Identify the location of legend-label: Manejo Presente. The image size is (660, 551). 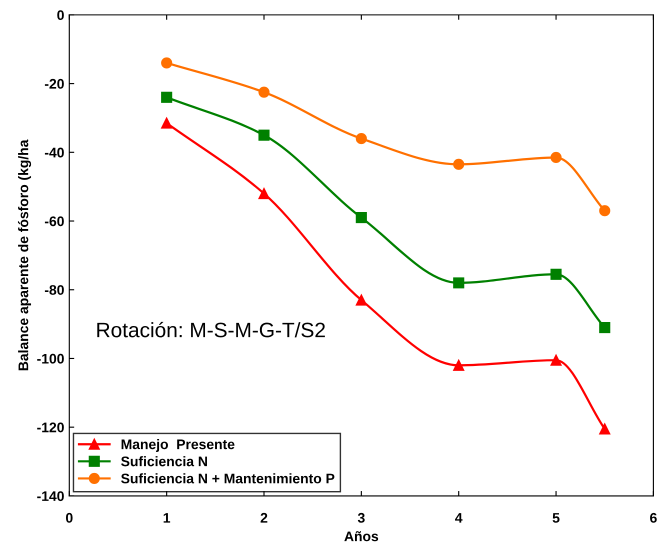
(178, 445).